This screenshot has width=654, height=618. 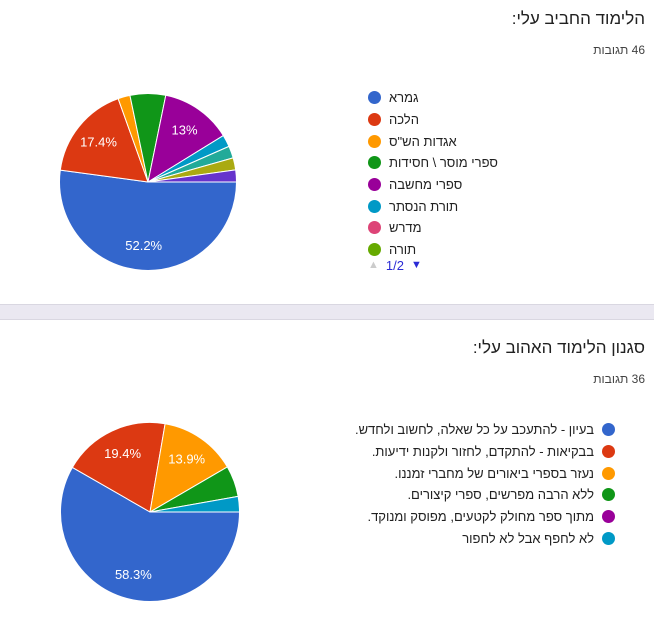 I want to click on pie-chart-favorite-study: 52.2% 17.4% 13%, so click(x=148, y=182).